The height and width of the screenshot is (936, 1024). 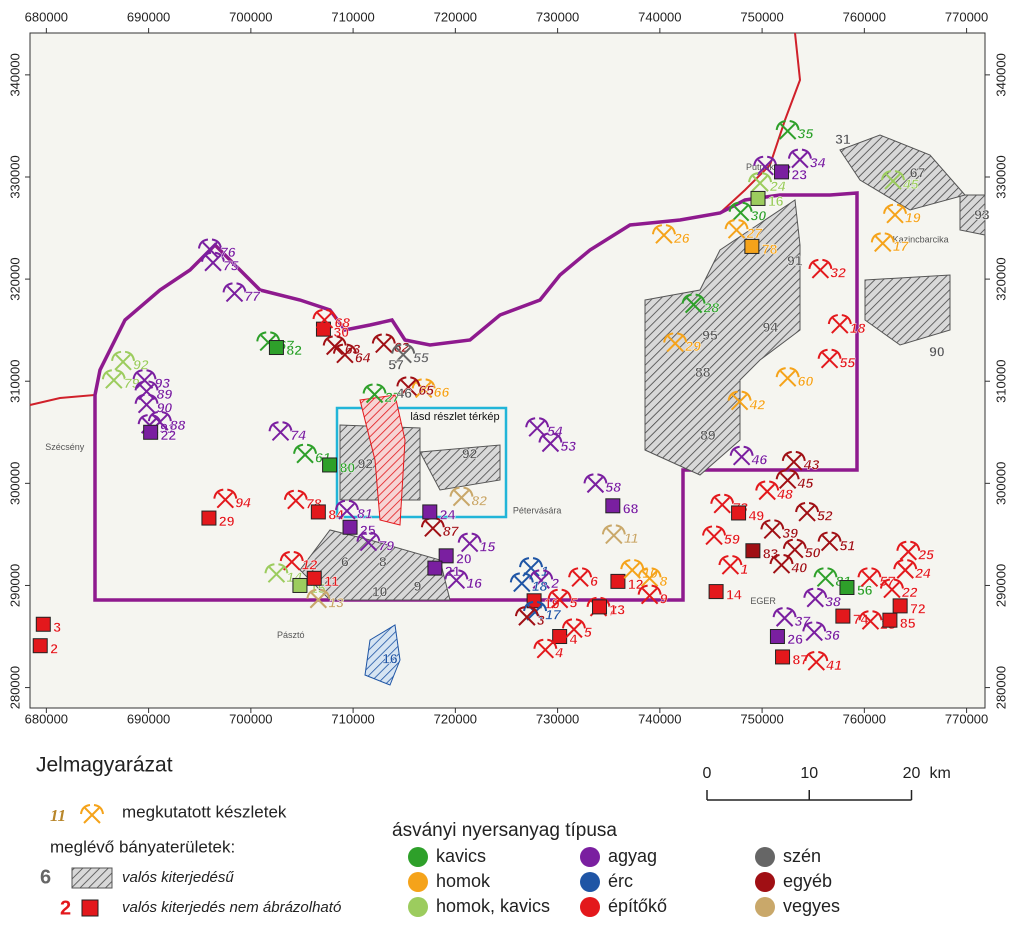 What do you see at coordinates (1000, 381) in the screenshot?
I see `y-tick-label: 310000` at bounding box center [1000, 381].